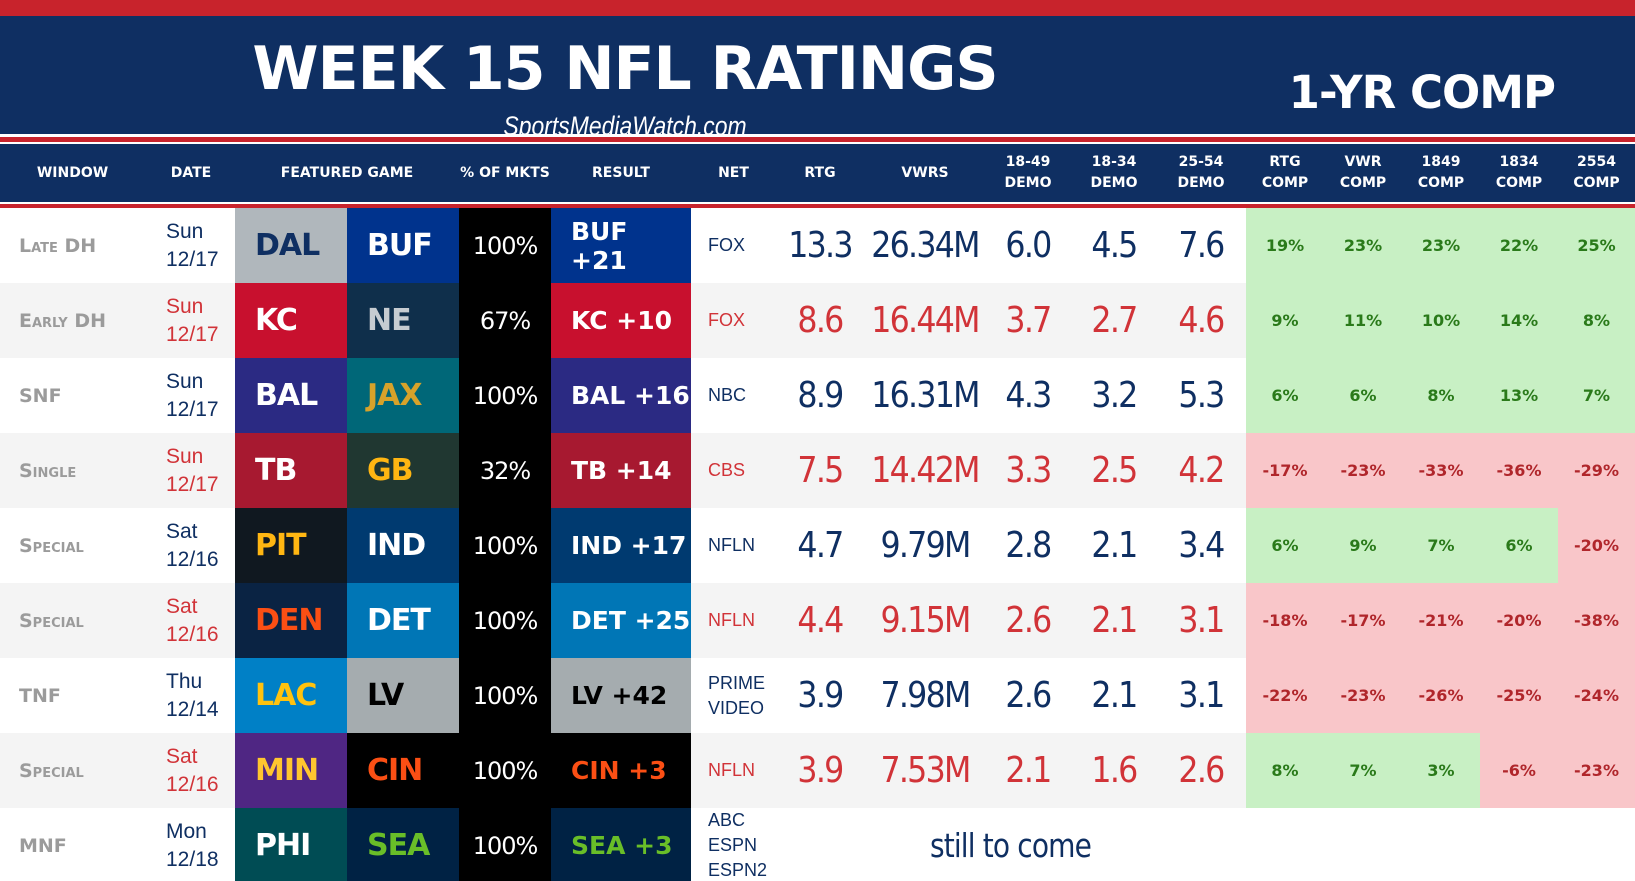 Image resolution: width=1635 pixels, height=881 pixels. What do you see at coordinates (621, 470) in the screenshot?
I see `game-result: TB +14` at bounding box center [621, 470].